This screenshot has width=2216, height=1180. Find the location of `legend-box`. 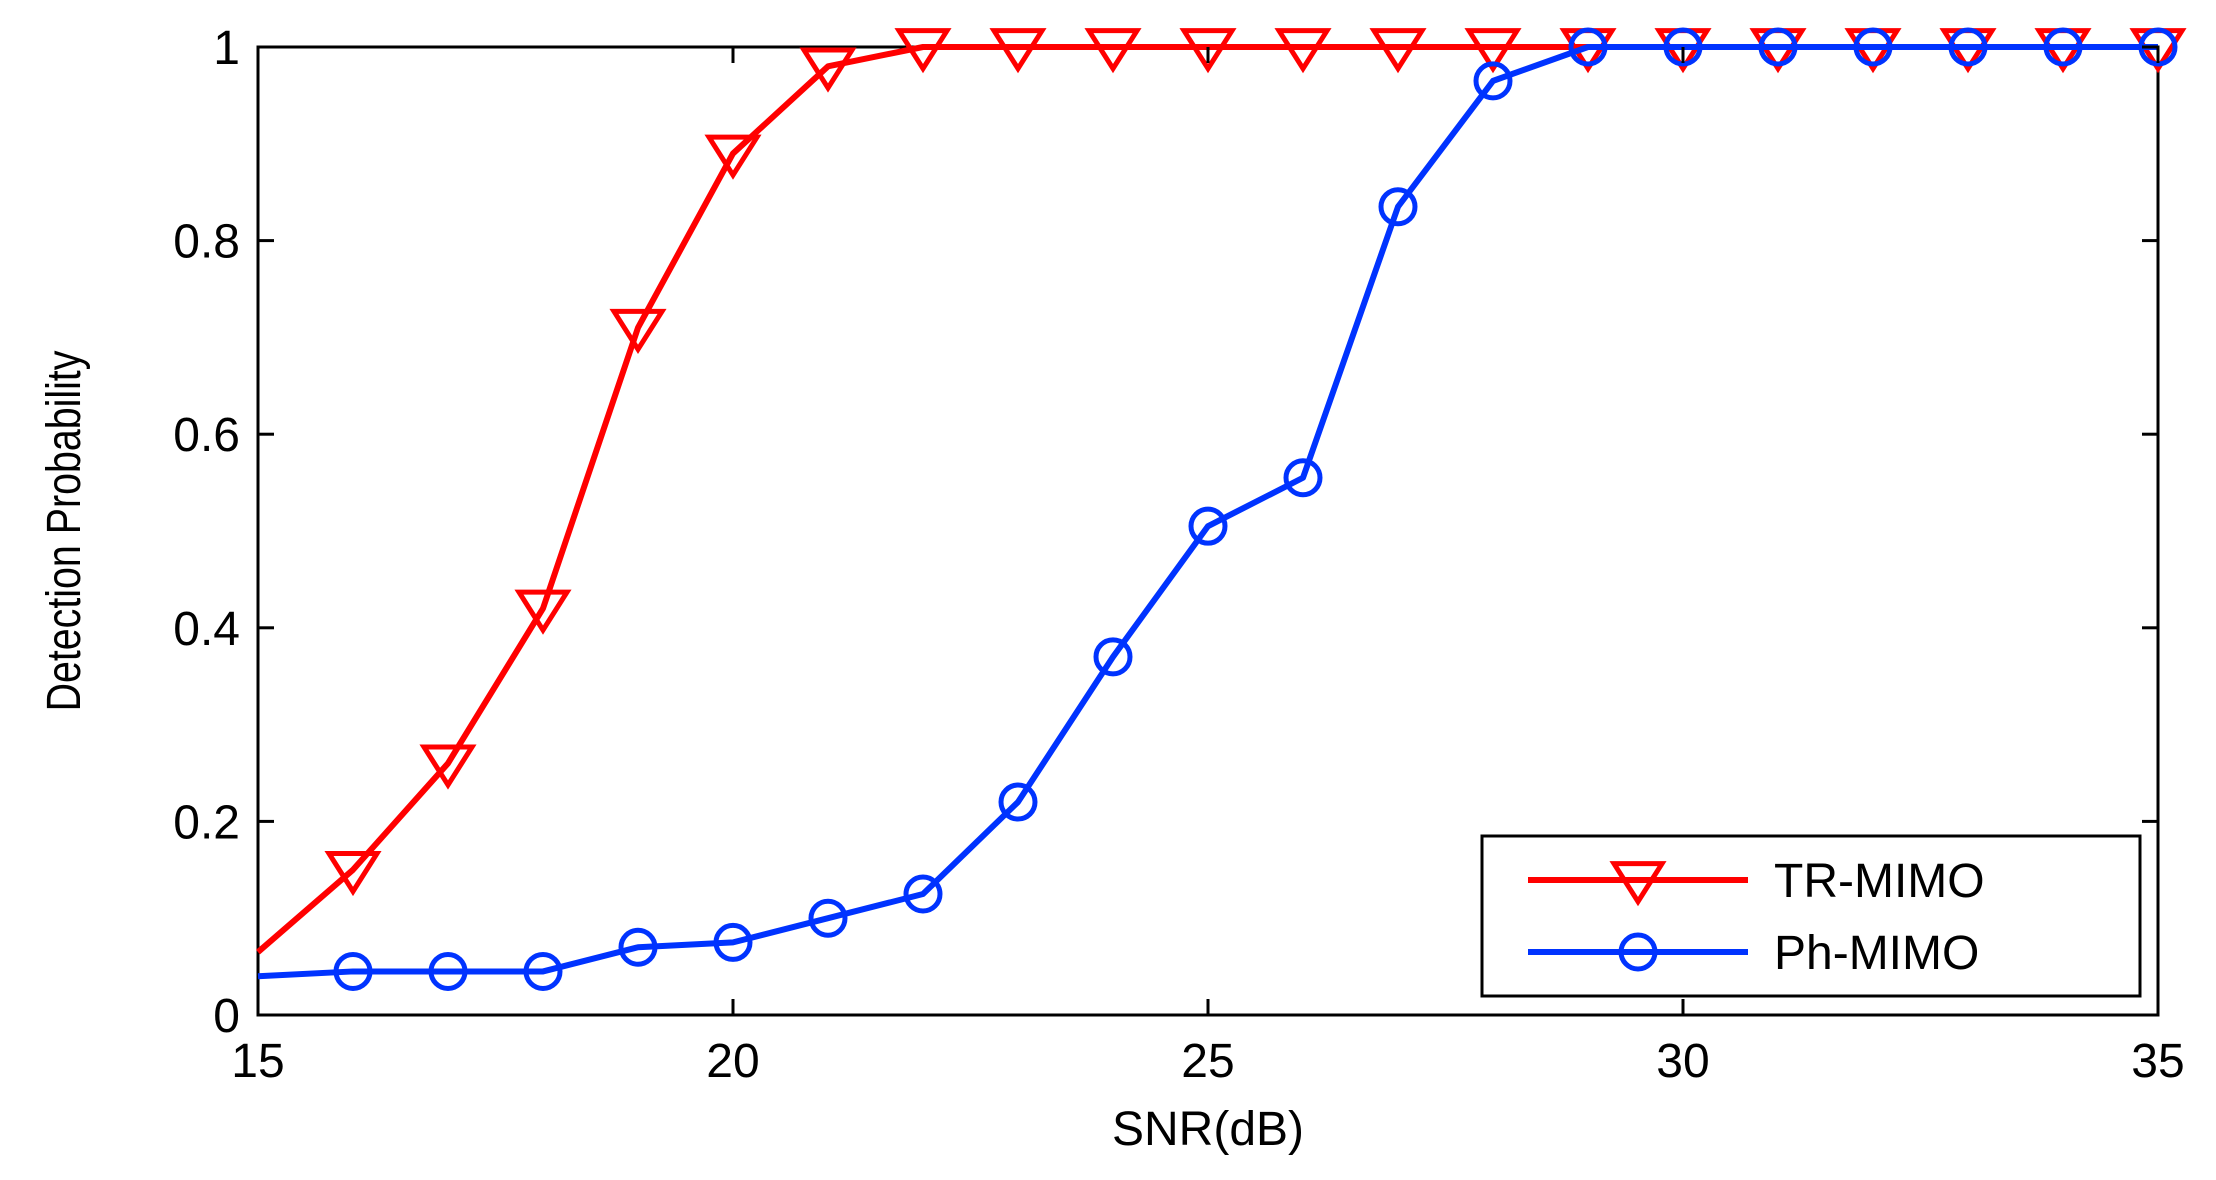

legend-box is located at coordinates (1811, 916).